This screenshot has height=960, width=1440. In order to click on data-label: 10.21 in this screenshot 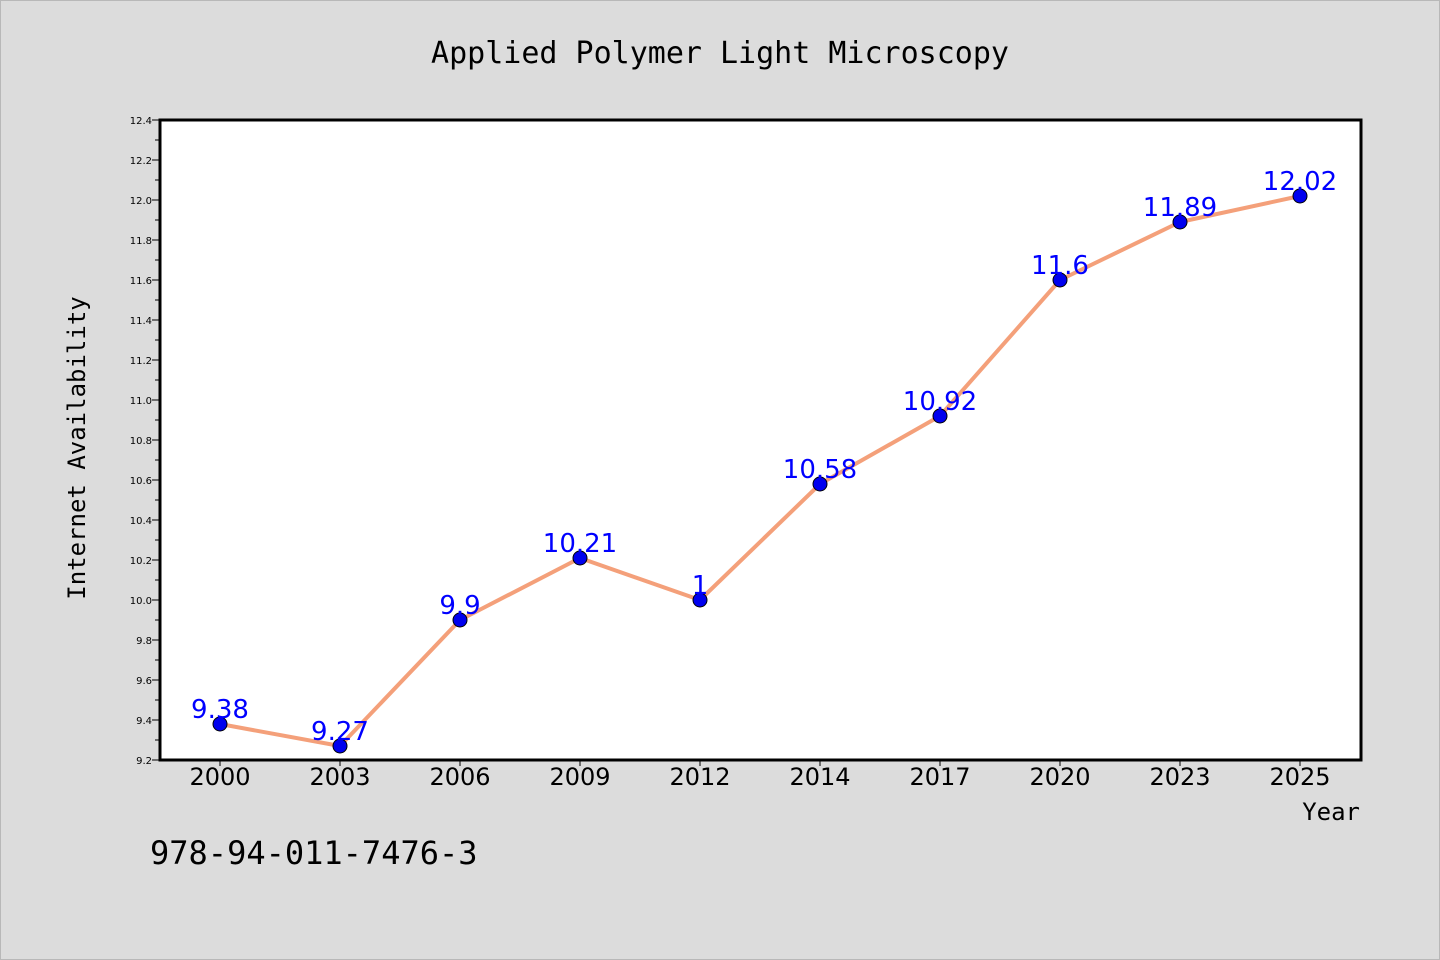, I will do `click(580, 544)`.